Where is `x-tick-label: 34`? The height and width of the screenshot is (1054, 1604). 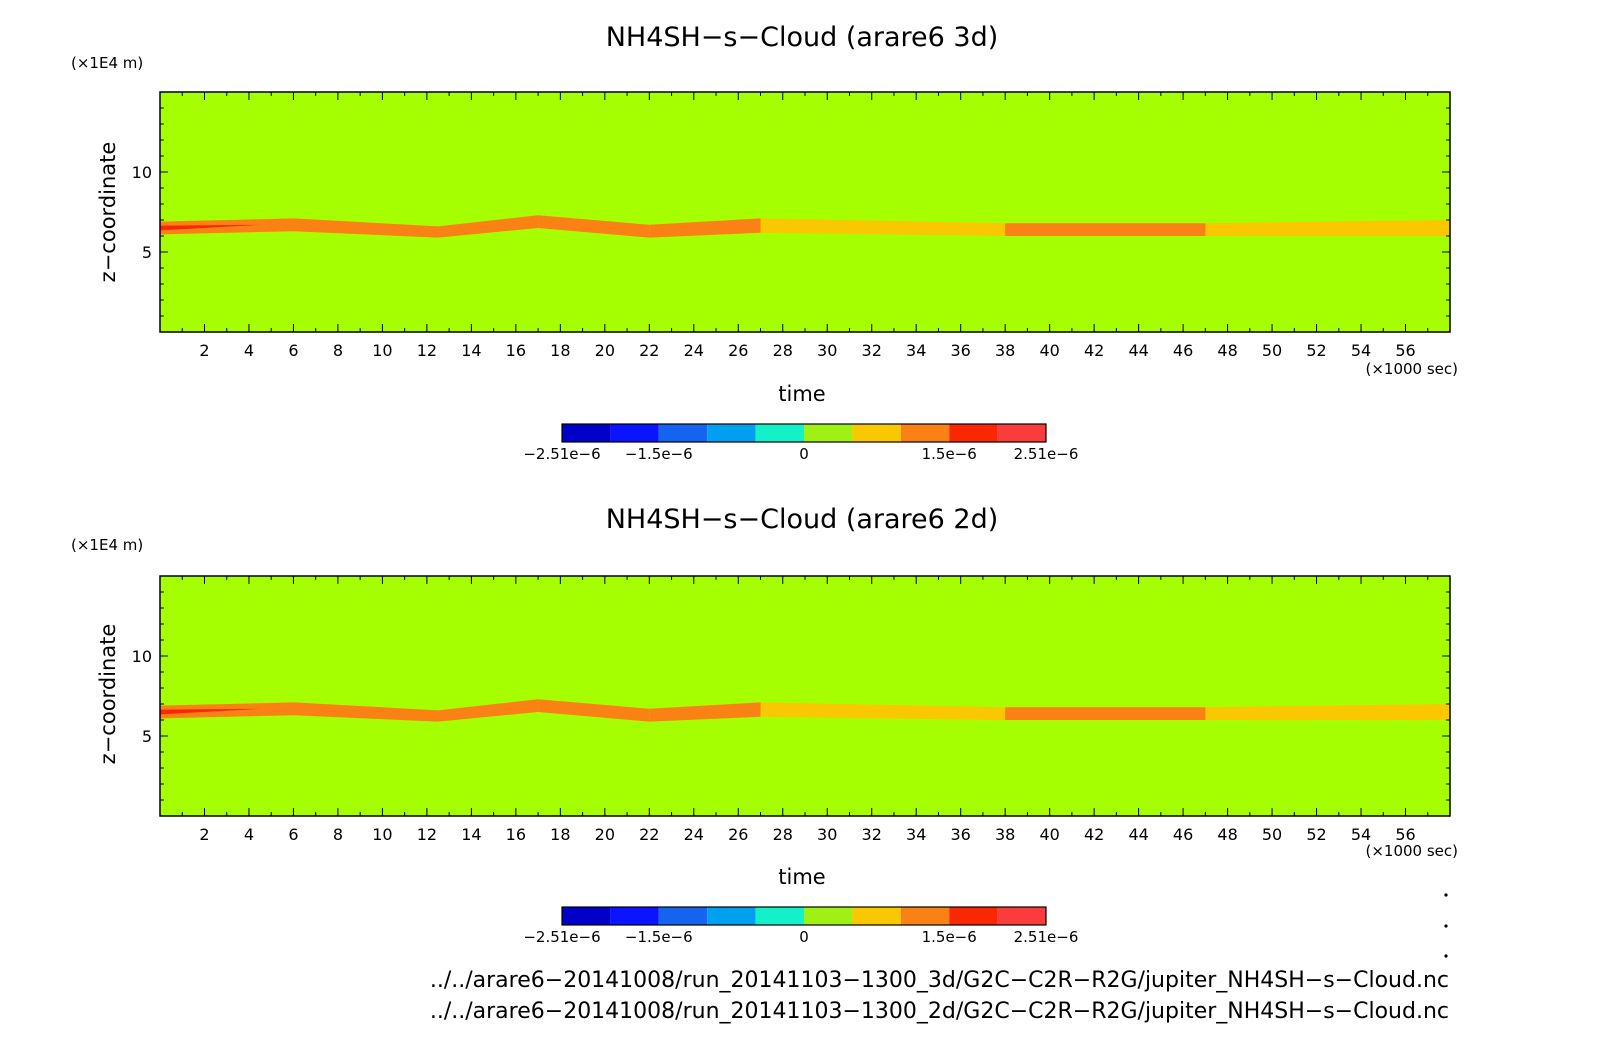
x-tick-label: 34 is located at coordinates (916, 834).